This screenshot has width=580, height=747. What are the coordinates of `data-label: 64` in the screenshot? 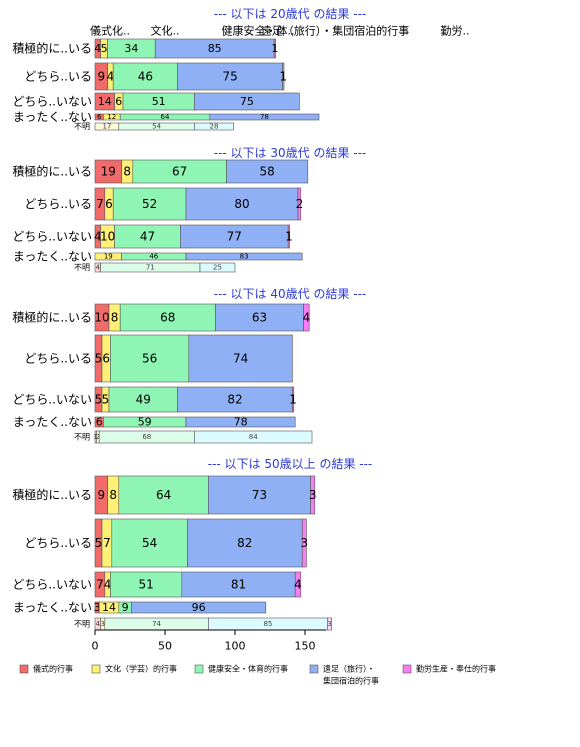 It's located at (163, 495).